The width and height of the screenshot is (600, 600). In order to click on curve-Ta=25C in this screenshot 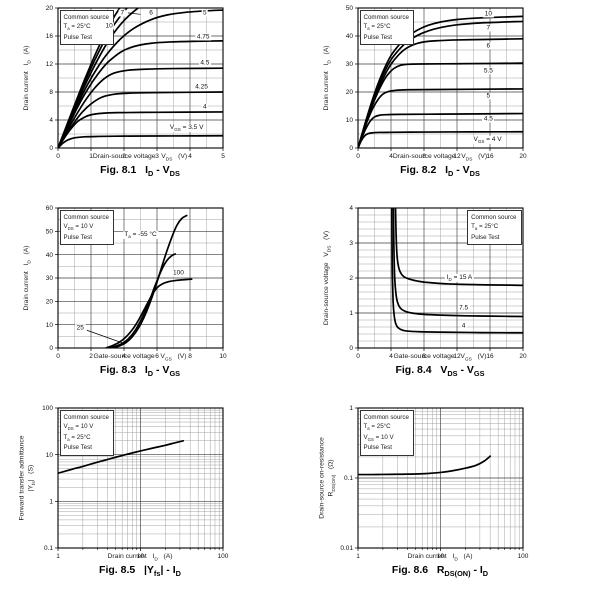, I will do `click(142, 300)`.